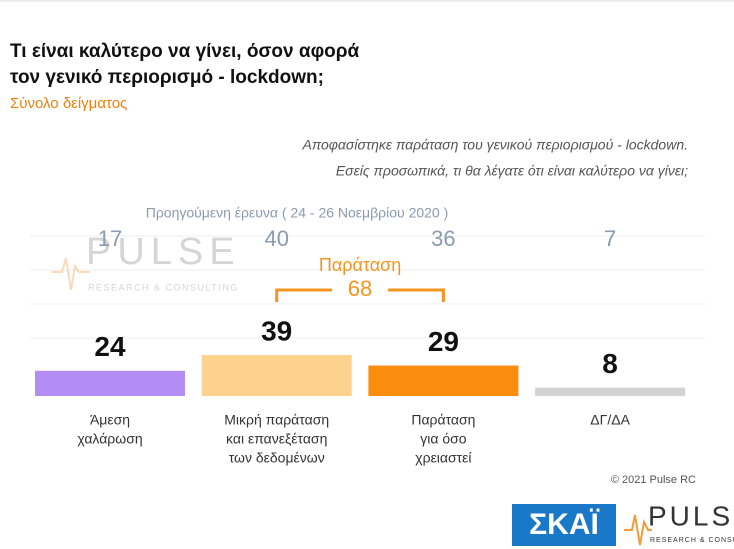 The height and width of the screenshot is (549, 734). I want to click on watermark-text: PULSE, so click(163, 252).